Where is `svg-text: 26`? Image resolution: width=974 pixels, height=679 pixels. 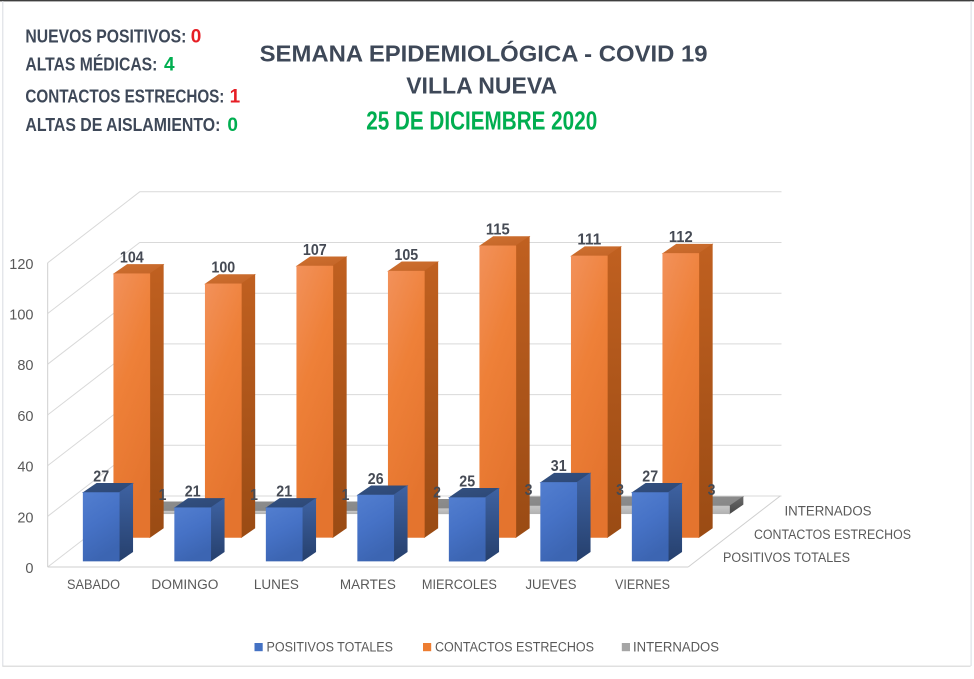
svg-text: 26 is located at coordinates (376, 479).